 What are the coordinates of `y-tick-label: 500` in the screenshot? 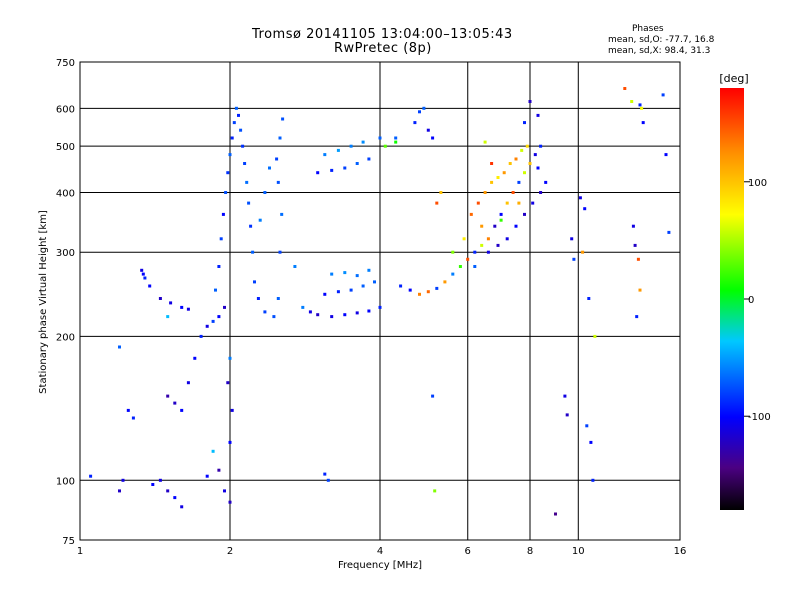 It's located at (65, 147).